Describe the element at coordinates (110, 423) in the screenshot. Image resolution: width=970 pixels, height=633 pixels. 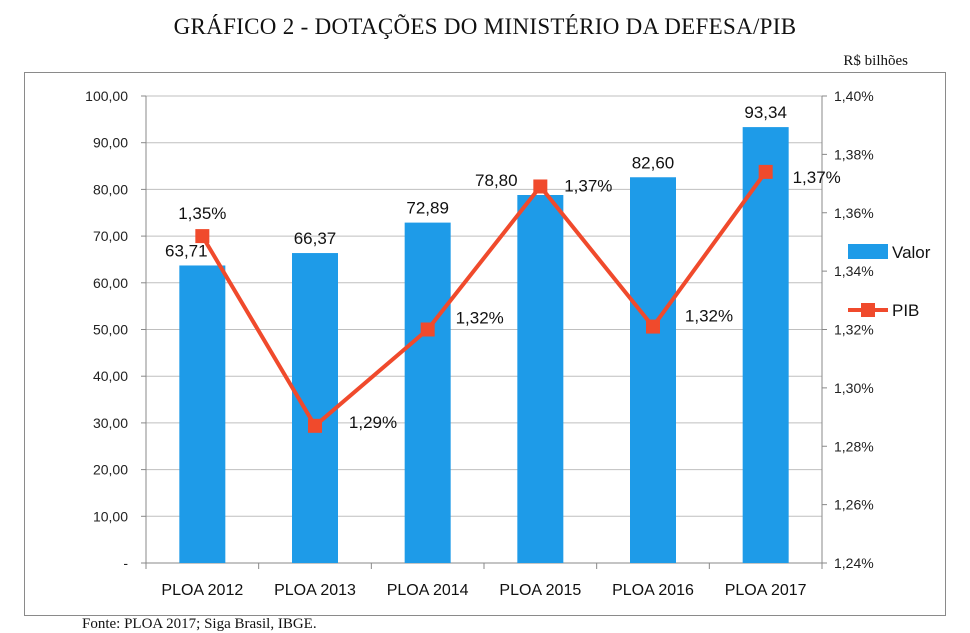
I see `left-tick-label: 30,00` at that location.